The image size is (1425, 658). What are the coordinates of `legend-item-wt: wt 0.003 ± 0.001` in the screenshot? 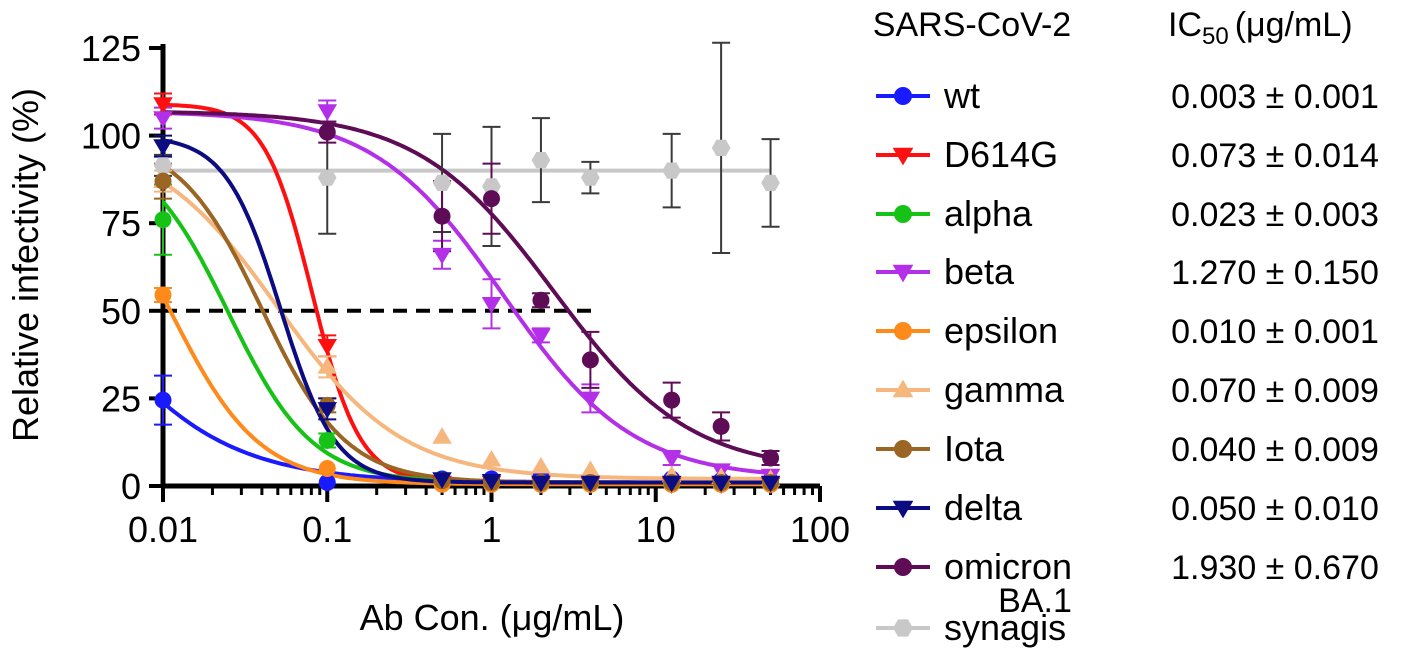 It's located at (1127, 95).